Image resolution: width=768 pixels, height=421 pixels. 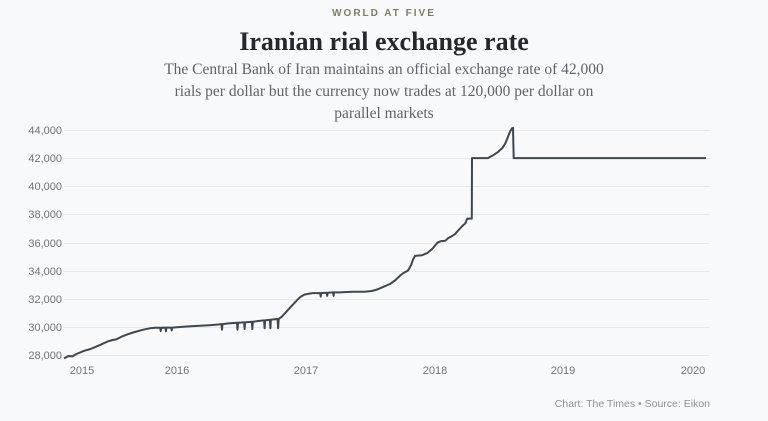 What do you see at coordinates (306, 371) in the screenshot?
I see `x-tick-label: 2017` at bounding box center [306, 371].